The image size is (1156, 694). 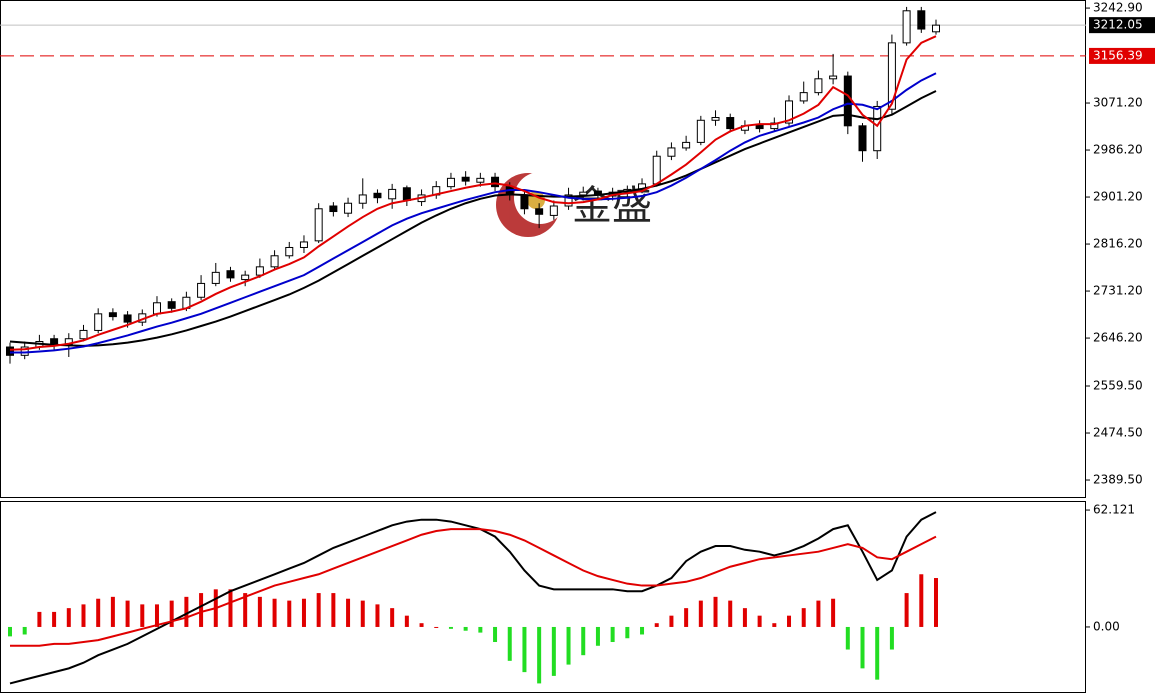 I want to click on level-box, so click(x=1122, y=55).